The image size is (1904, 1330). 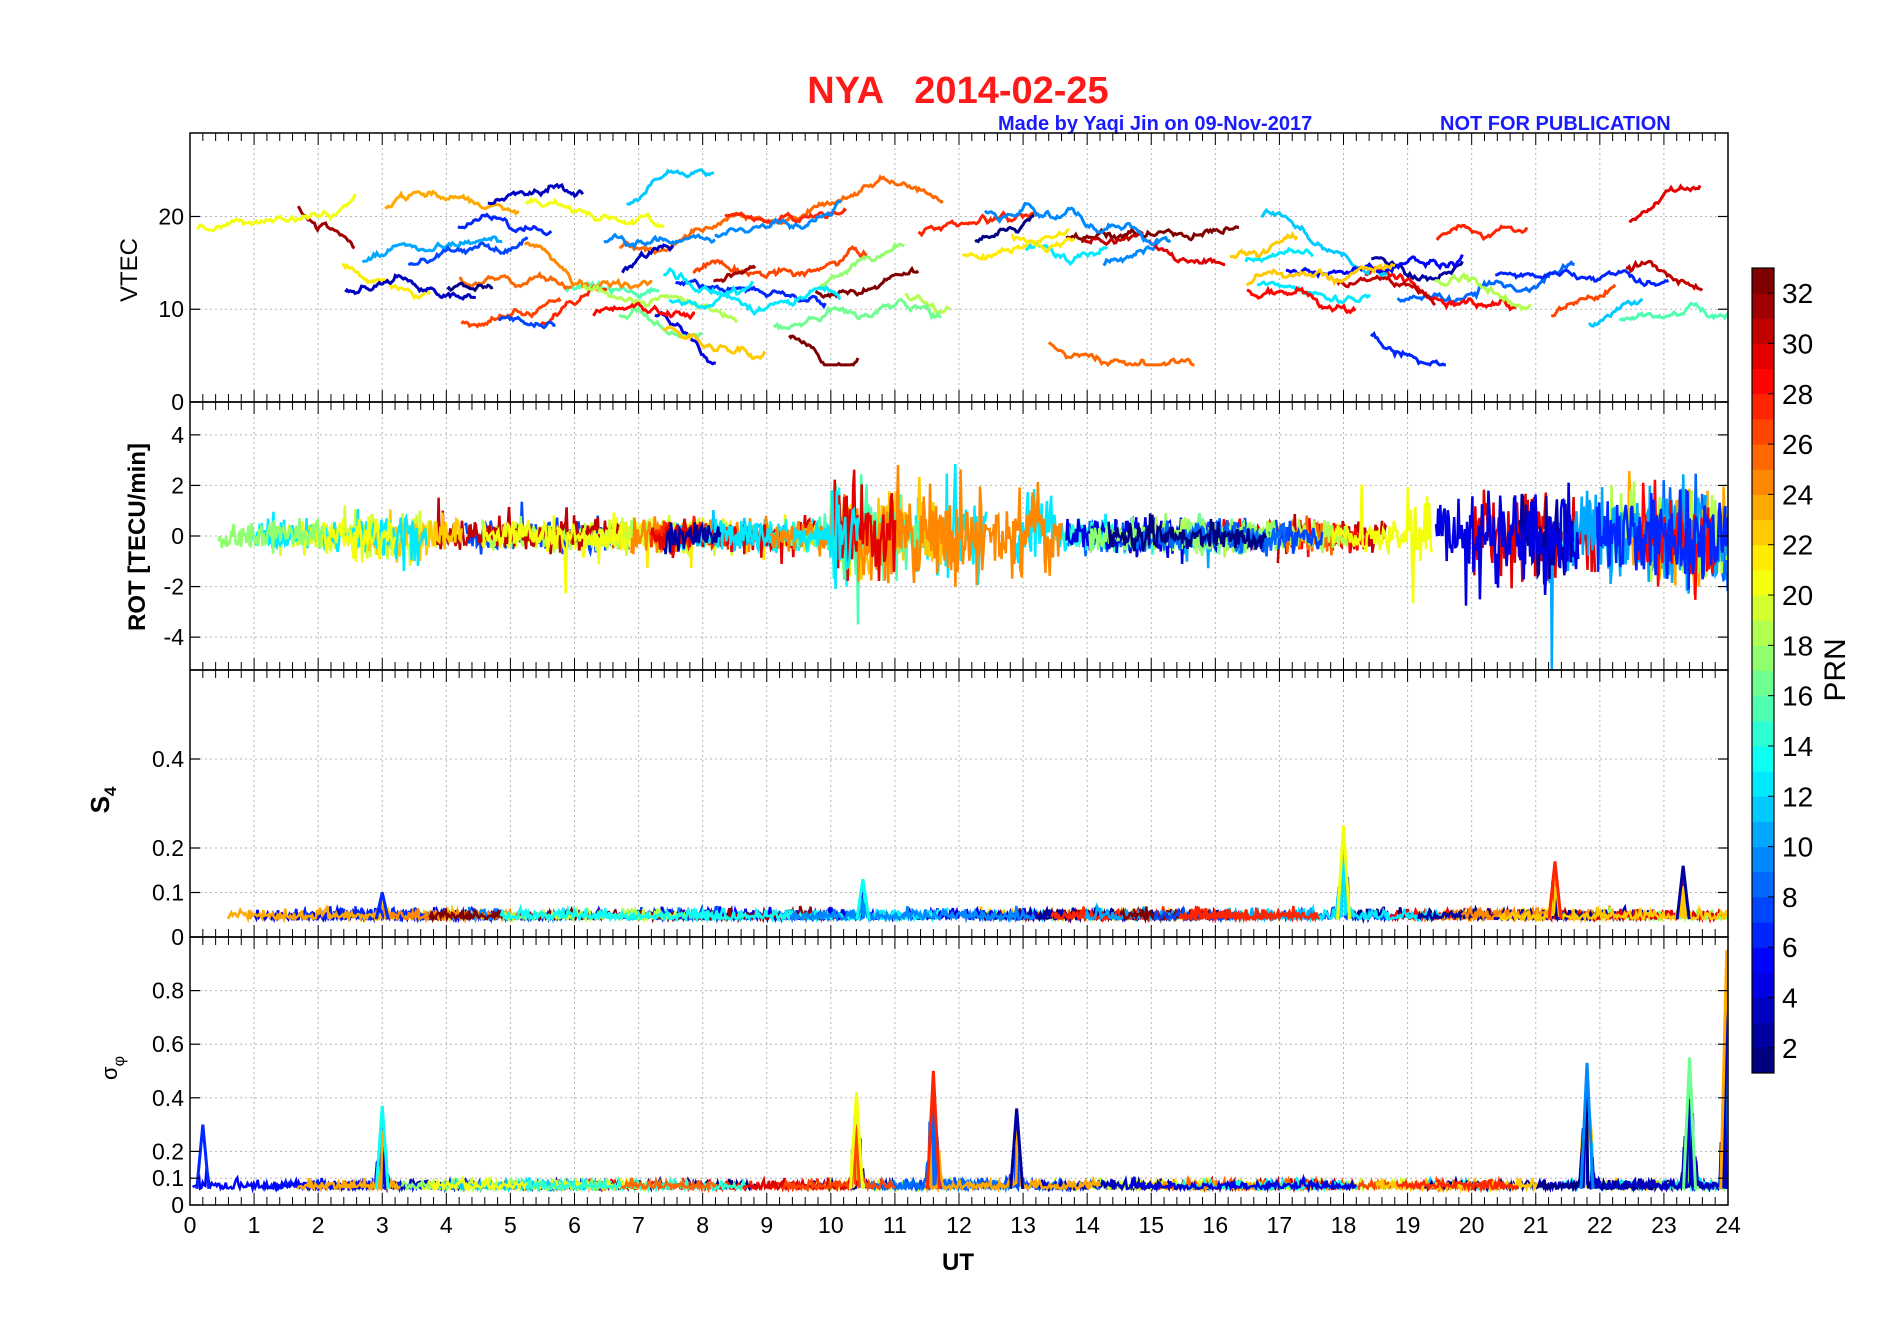 What do you see at coordinates (702, 1225) in the screenshot?
I see `x-tick-label: 8` at bounding box center [702, 1225].